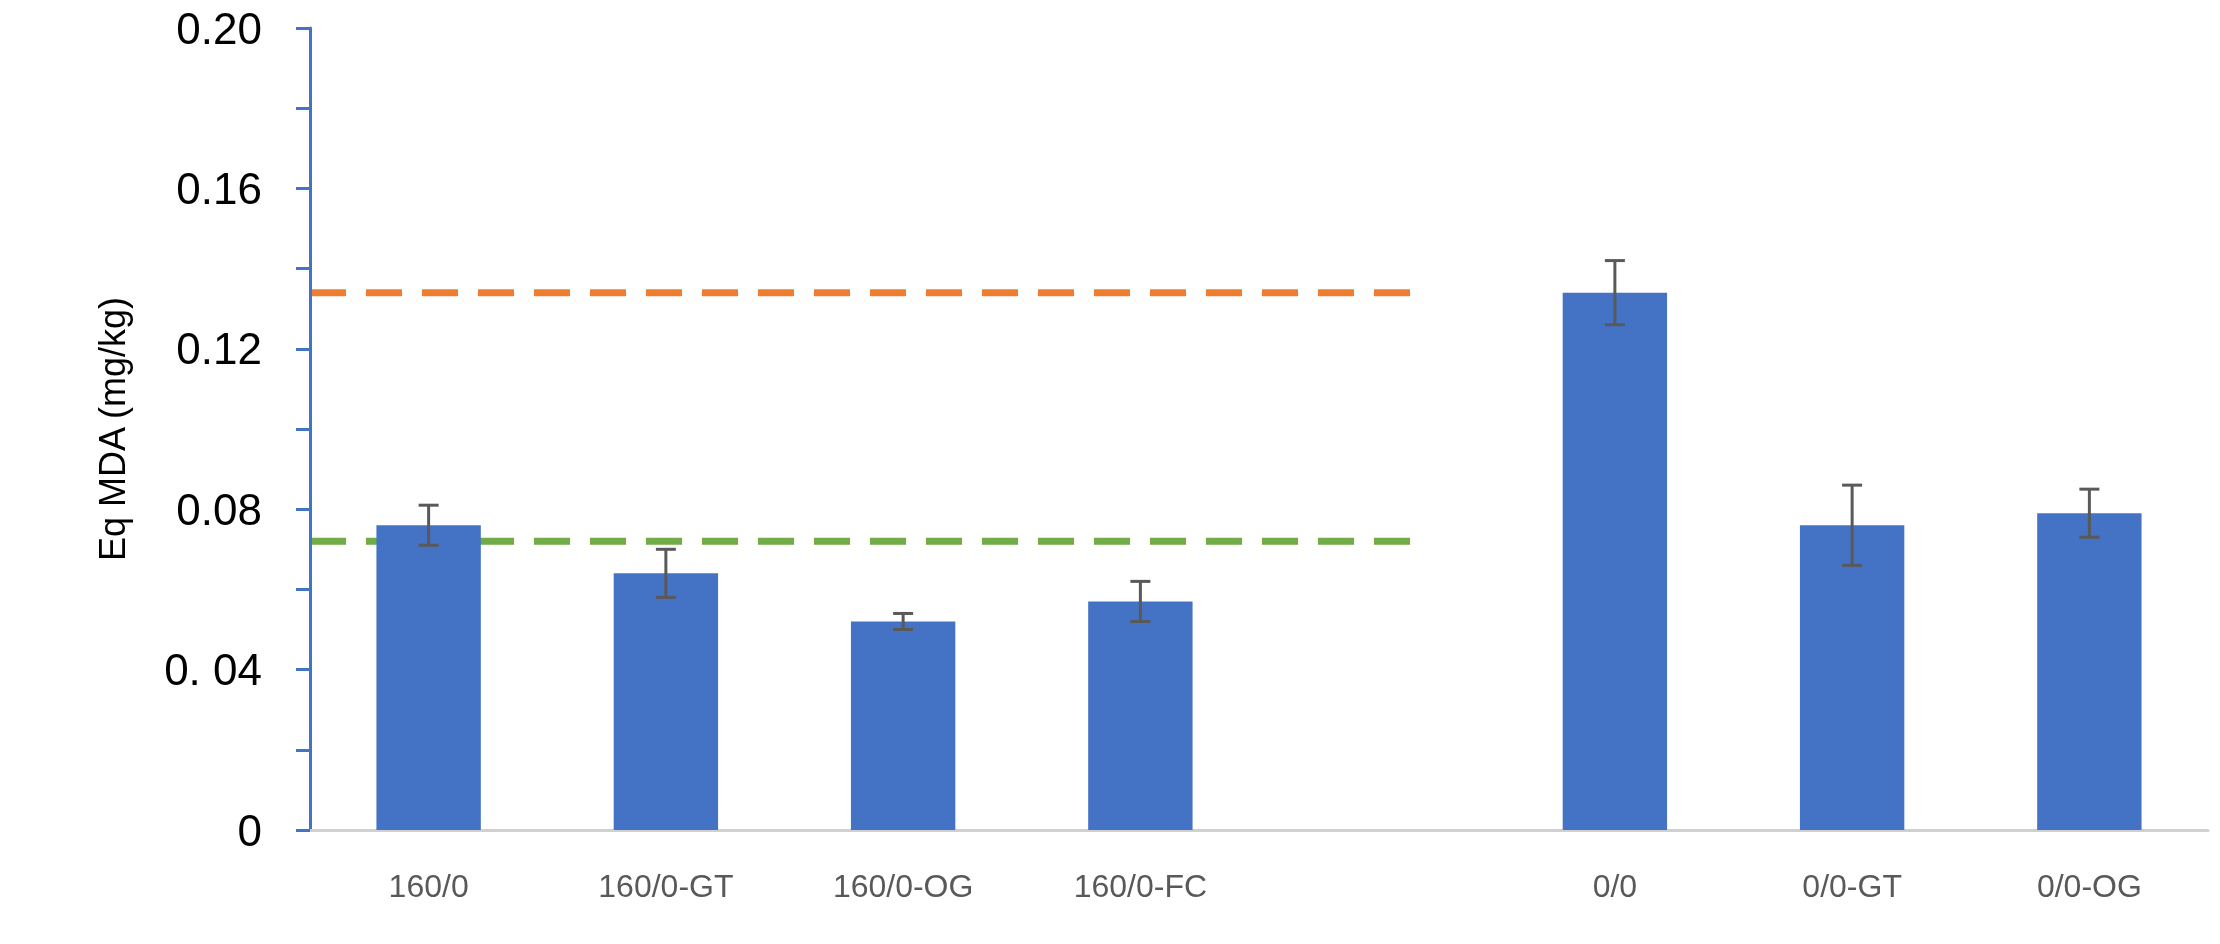 The width and height of the screenshot is (2220, 944). What do you see at coordinates (2089, 886) in the screenshot?
I see `x-tick-label: 0/0-OG` at bounding box center [2089, 886].